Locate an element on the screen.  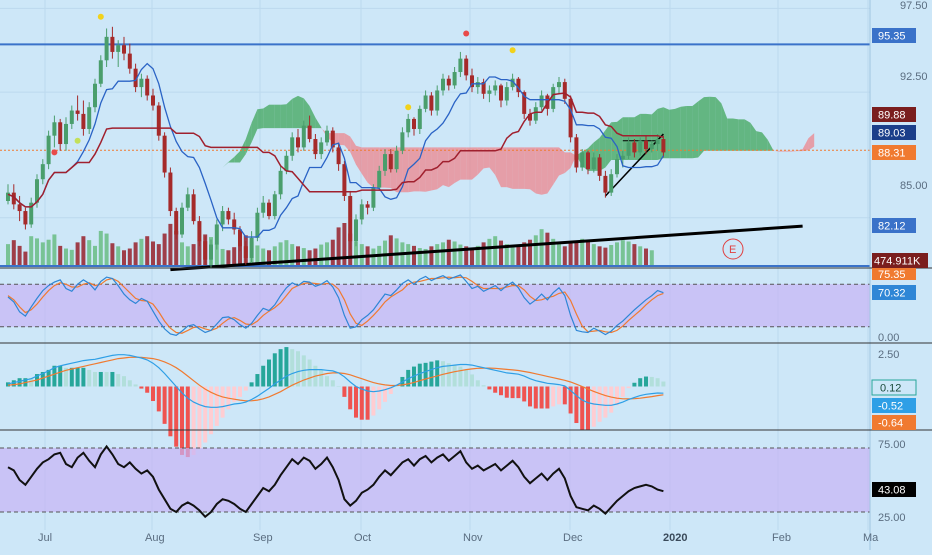
stoch-band is located at coordinates (435, 305).